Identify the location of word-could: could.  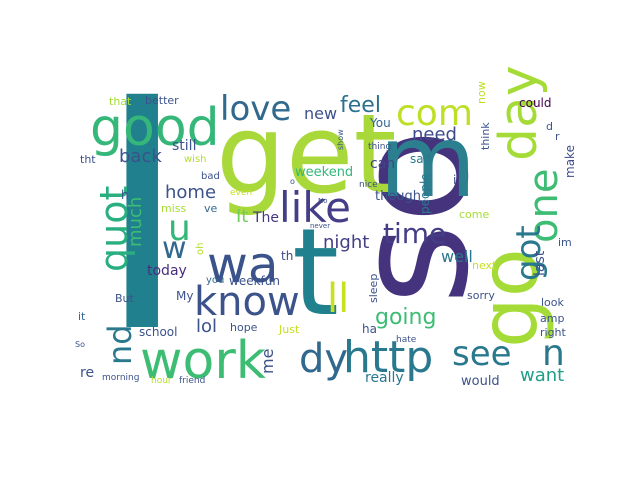
(535, 103).